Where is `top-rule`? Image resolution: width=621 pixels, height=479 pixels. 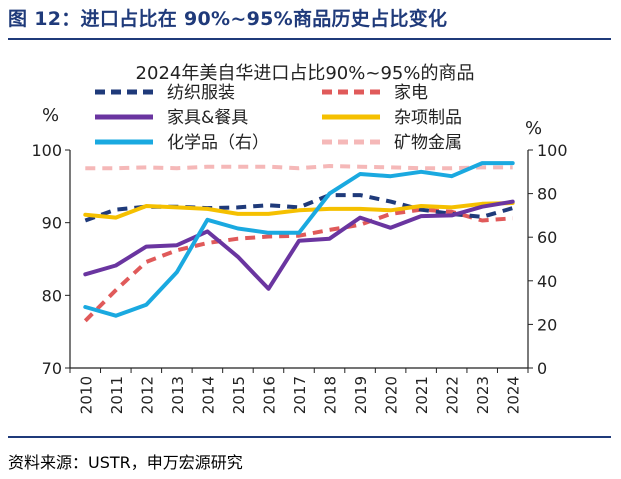 top-rule is located at coordinates (309, 39).